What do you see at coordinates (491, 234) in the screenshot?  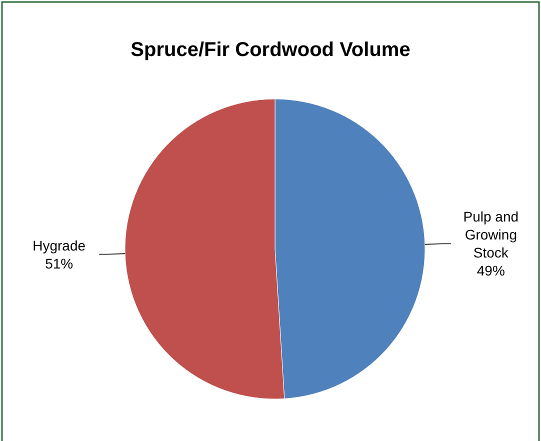 I see `slice-label: Pulp and Growing Stock` at bounding box center [491, 234].